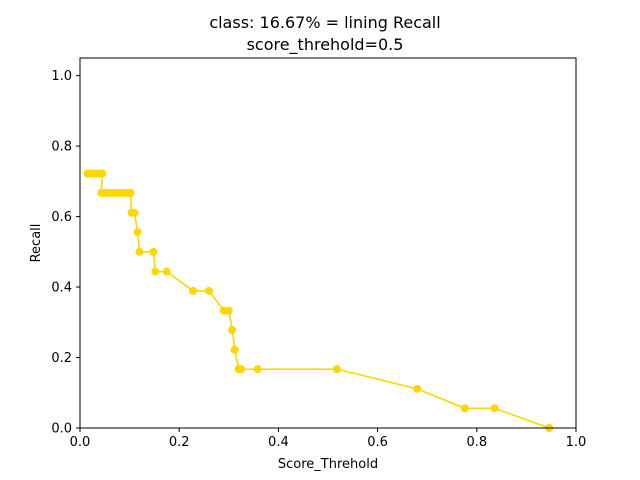 Image resolution: width=640 pixels, height=480 pixels. I want to click on y-tick-label: 1.0, so click(61, 76).